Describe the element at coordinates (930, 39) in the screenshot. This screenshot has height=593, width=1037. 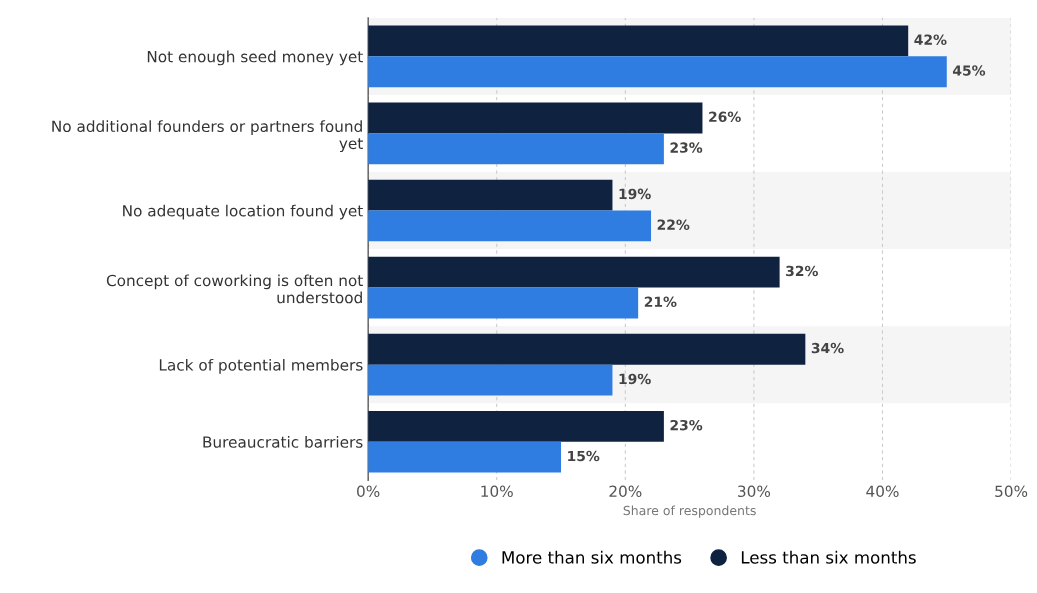
I see `data-label: 42%` at that location.